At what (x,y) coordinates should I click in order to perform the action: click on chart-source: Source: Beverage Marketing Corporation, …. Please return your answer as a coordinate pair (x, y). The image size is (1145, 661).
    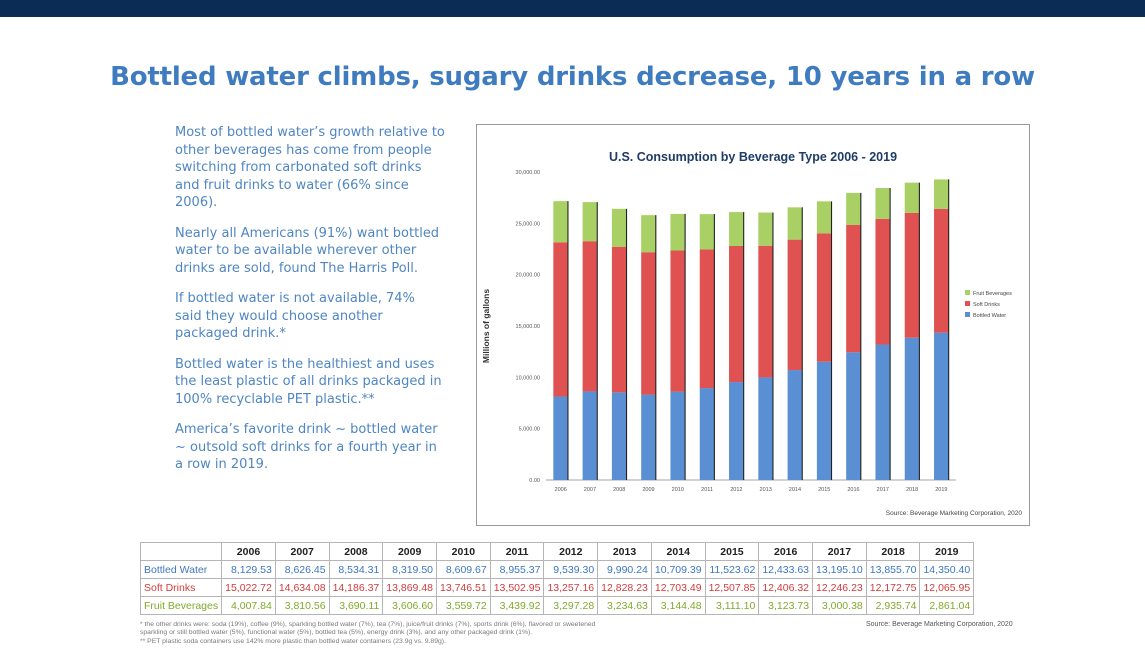
    Looking at the image, I should click on (954, 513).